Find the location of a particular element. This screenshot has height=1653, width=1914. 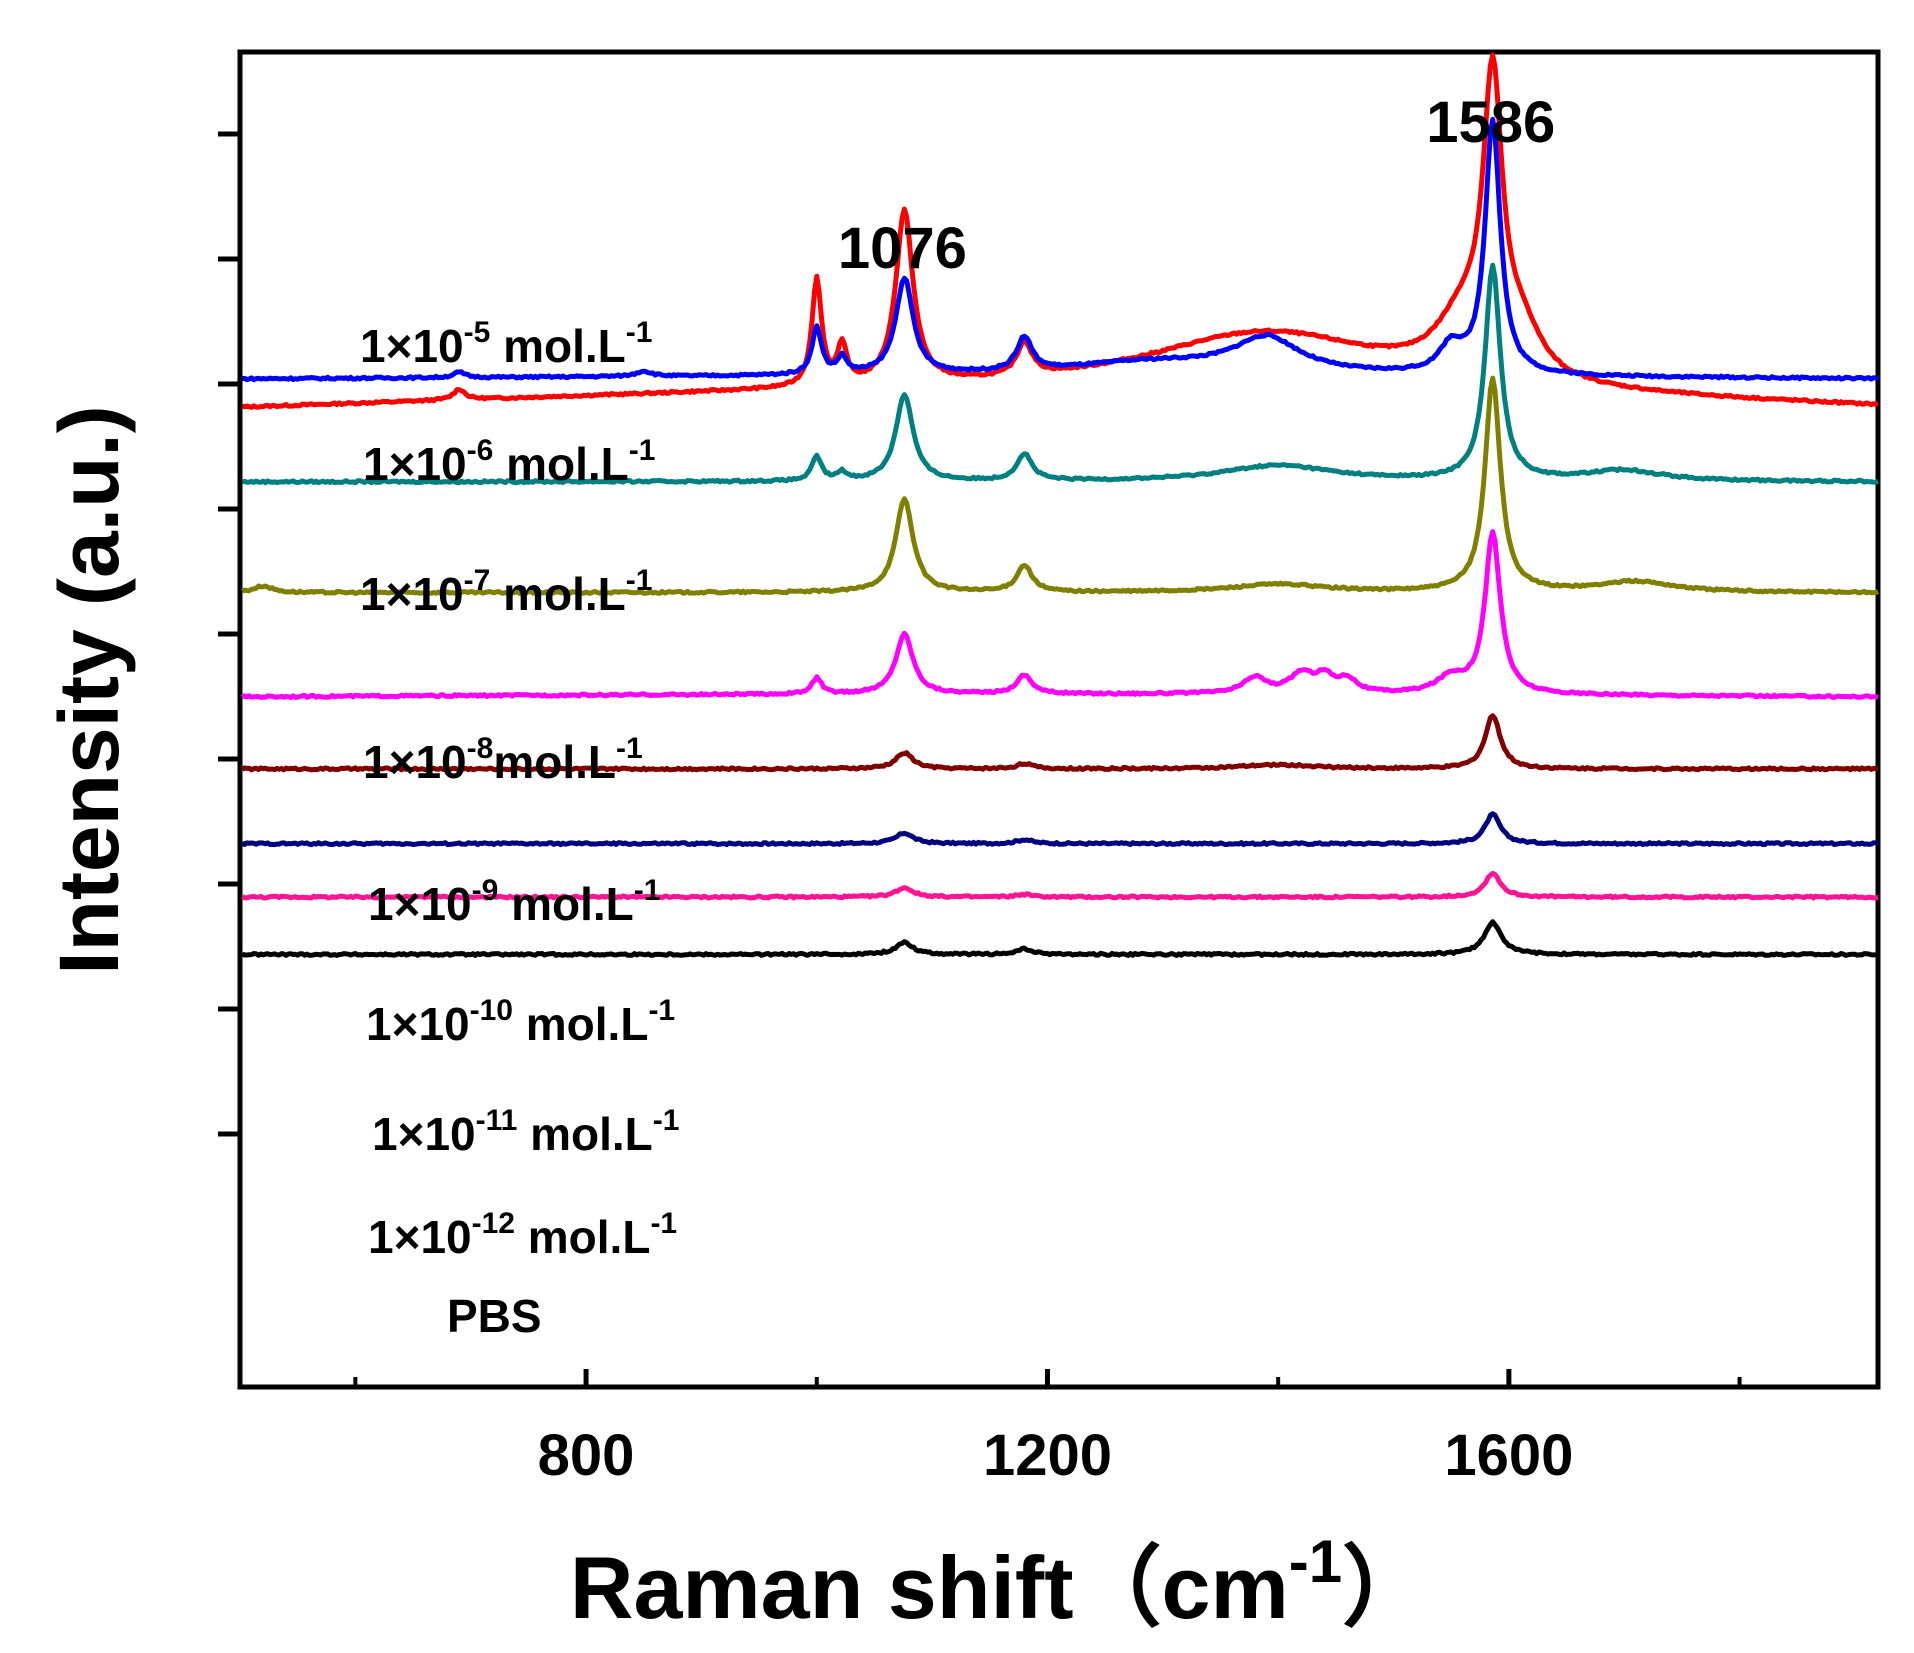

series-label: 1×10-8mol.L-1 is located at coordinates (503, 760).